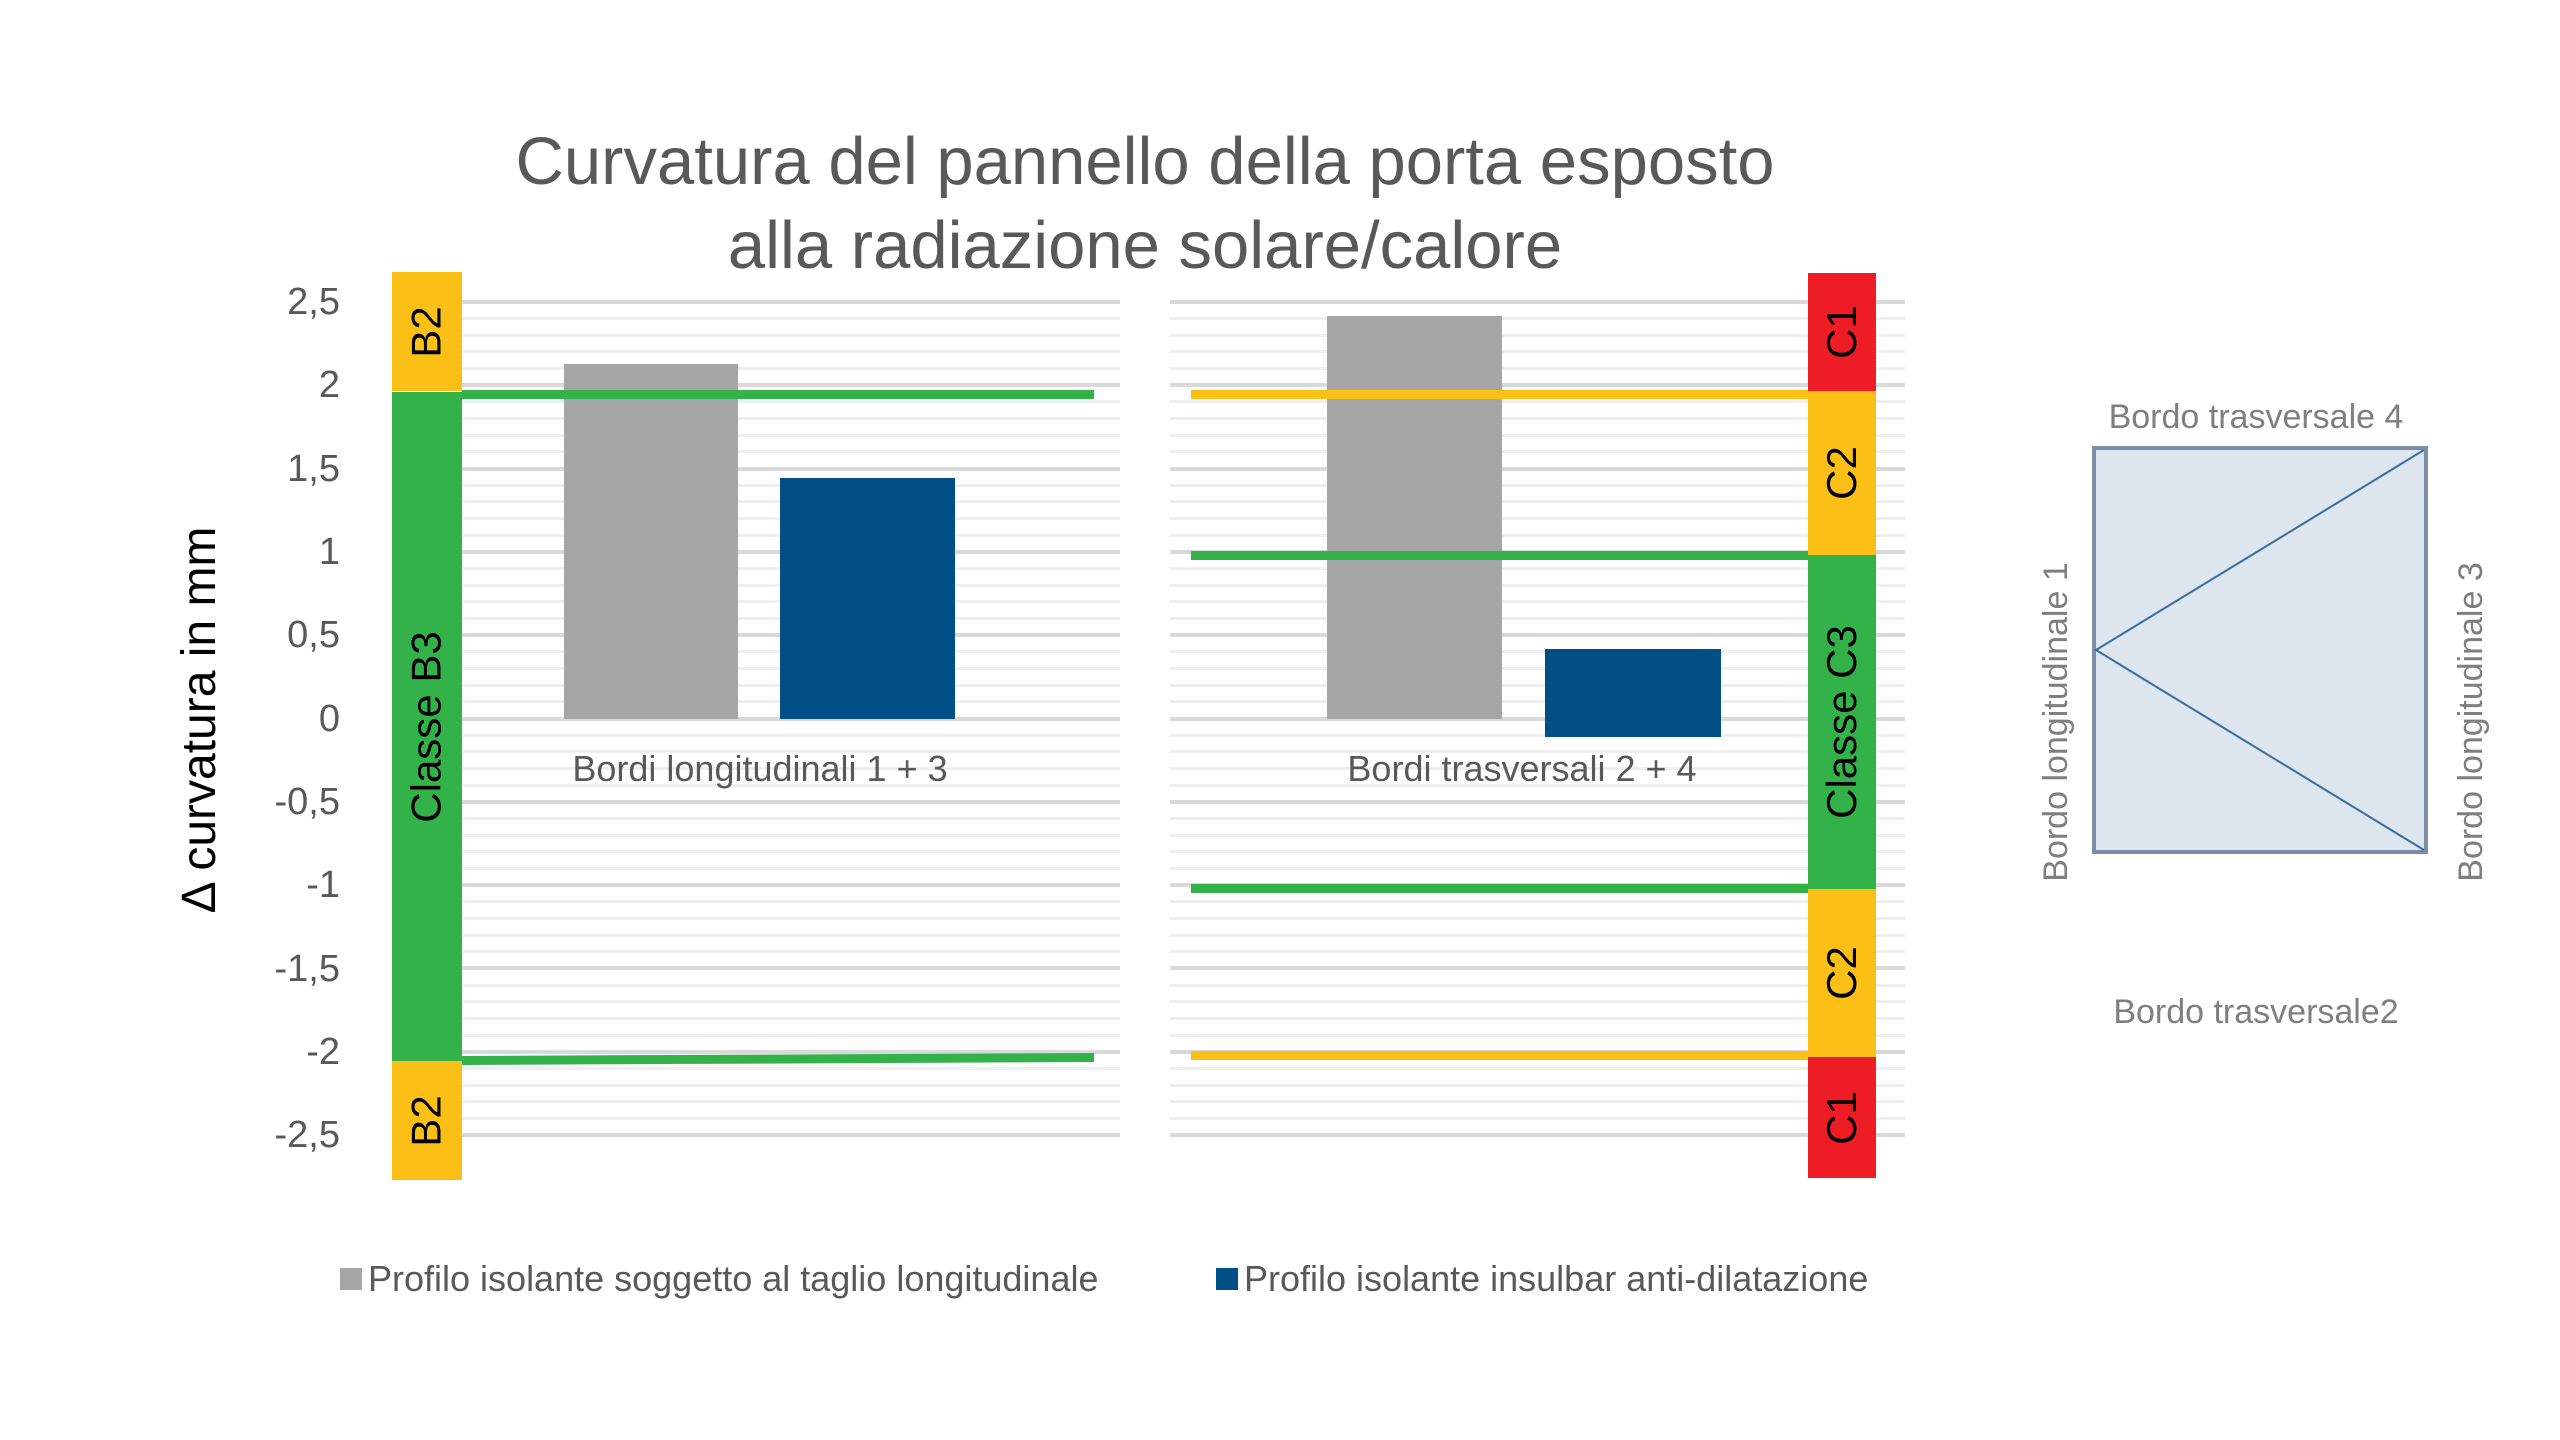 This screenshot has width=2560, height=1440. Describe the element at coordinates (313, 302) in the screenshot. I see `y-tick: 2,5` at that location.